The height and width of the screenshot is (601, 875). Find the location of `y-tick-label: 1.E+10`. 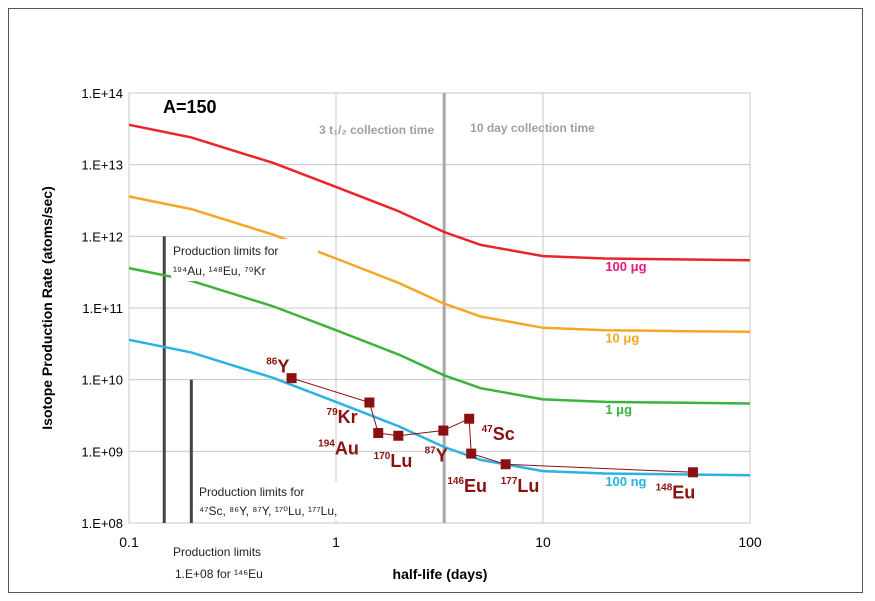

y-tick-label: 1.E+10 is located at coordinates (102, 380).